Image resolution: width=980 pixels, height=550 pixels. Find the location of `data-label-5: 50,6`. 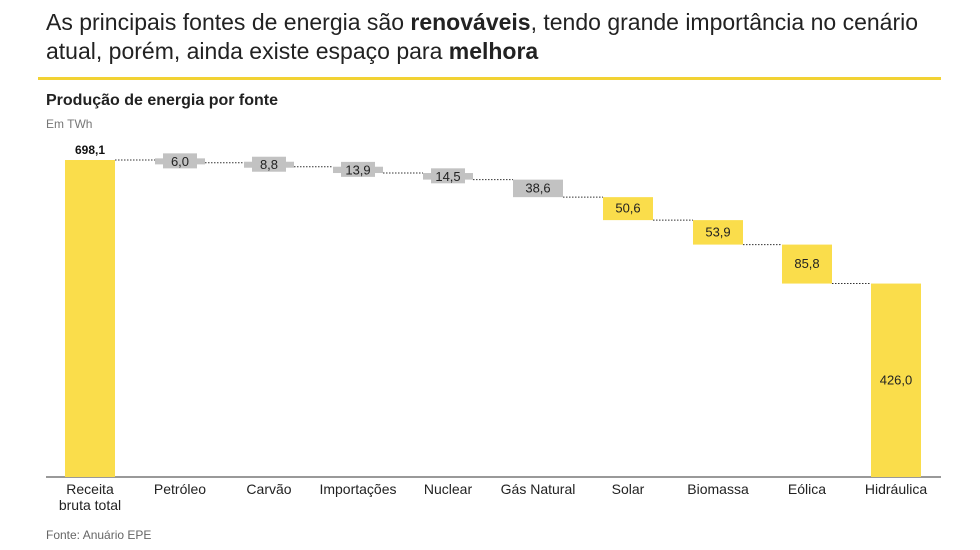

data-label-5: 50,6 is located at coordinates (627, 208).